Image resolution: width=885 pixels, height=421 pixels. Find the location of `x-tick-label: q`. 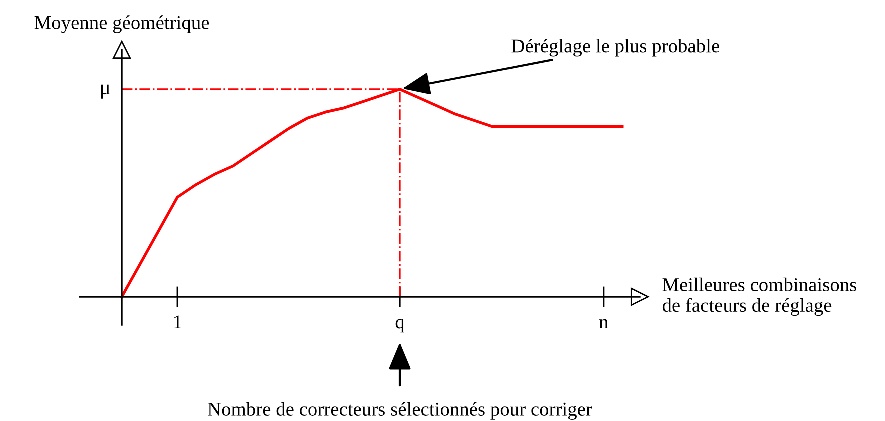

x-tick-label: q is located at coordinates (400, 326).